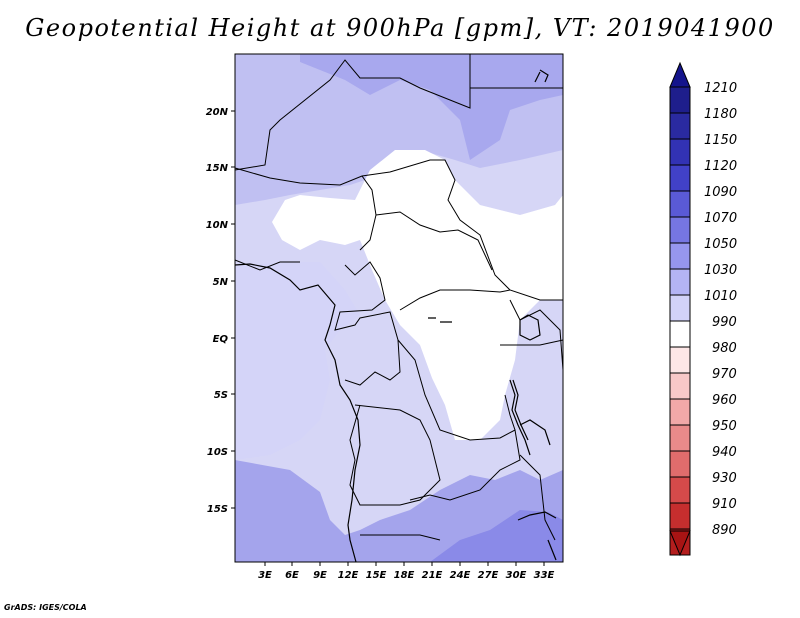 This screenshot has height=618, width=800. Describe the element at coordinates (431, 107) in the screenshot. I see `contour-region-1050-north` at that location.